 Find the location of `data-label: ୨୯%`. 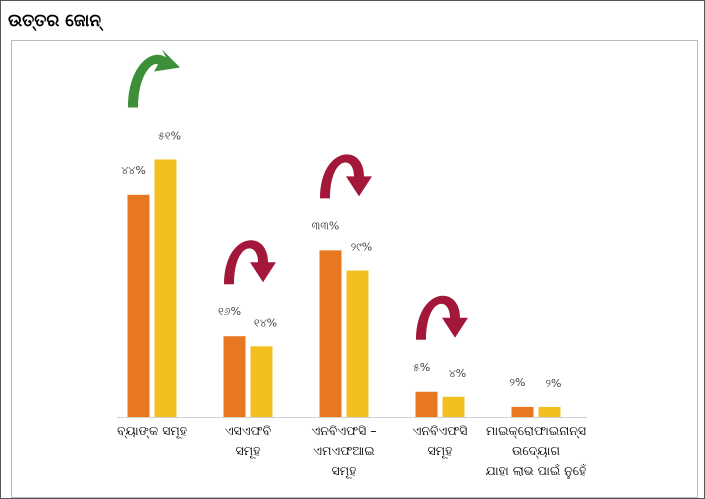

data-label: ୨୯% is located at coordinates (361, 247).